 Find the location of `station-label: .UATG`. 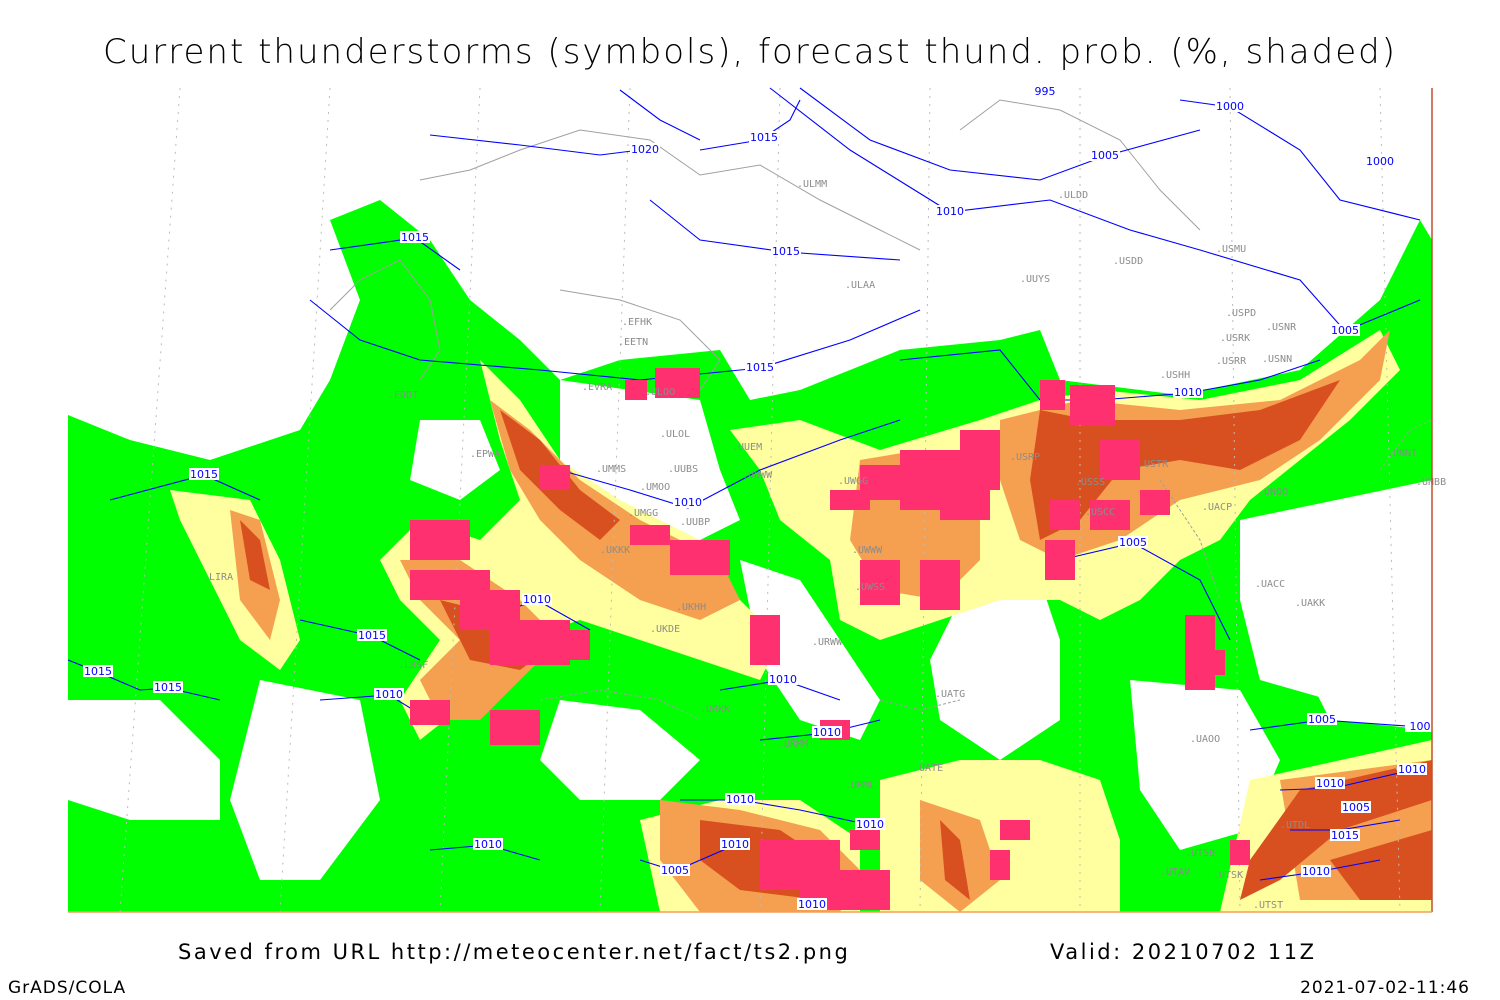

station-label: .UATG is located at coordinates (950, 694).